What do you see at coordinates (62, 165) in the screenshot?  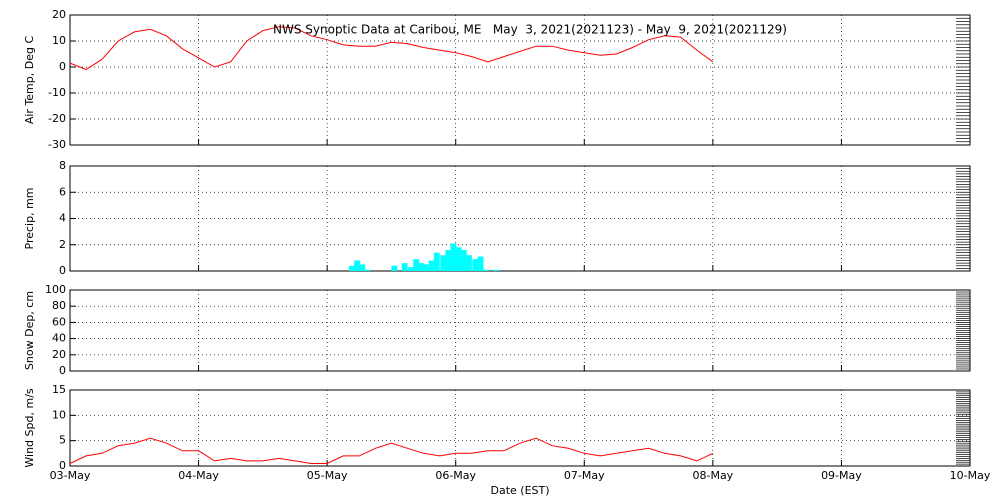 I see `y-tick-label: 8` at bounding box center [62, 165].